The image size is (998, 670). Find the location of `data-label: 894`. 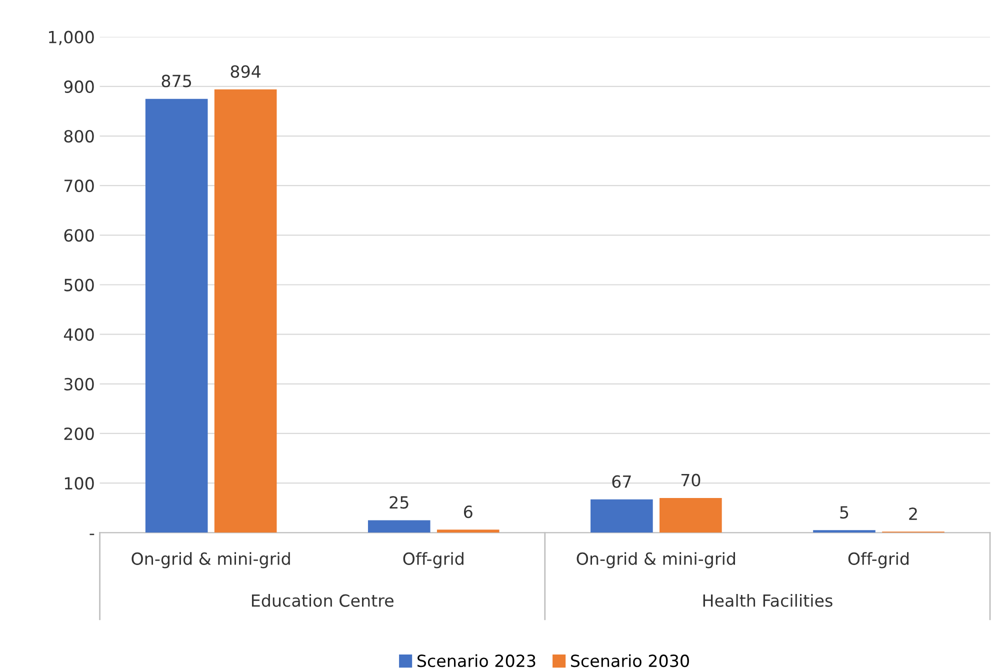

data-label: 894 is located at coordinates (245, 71).